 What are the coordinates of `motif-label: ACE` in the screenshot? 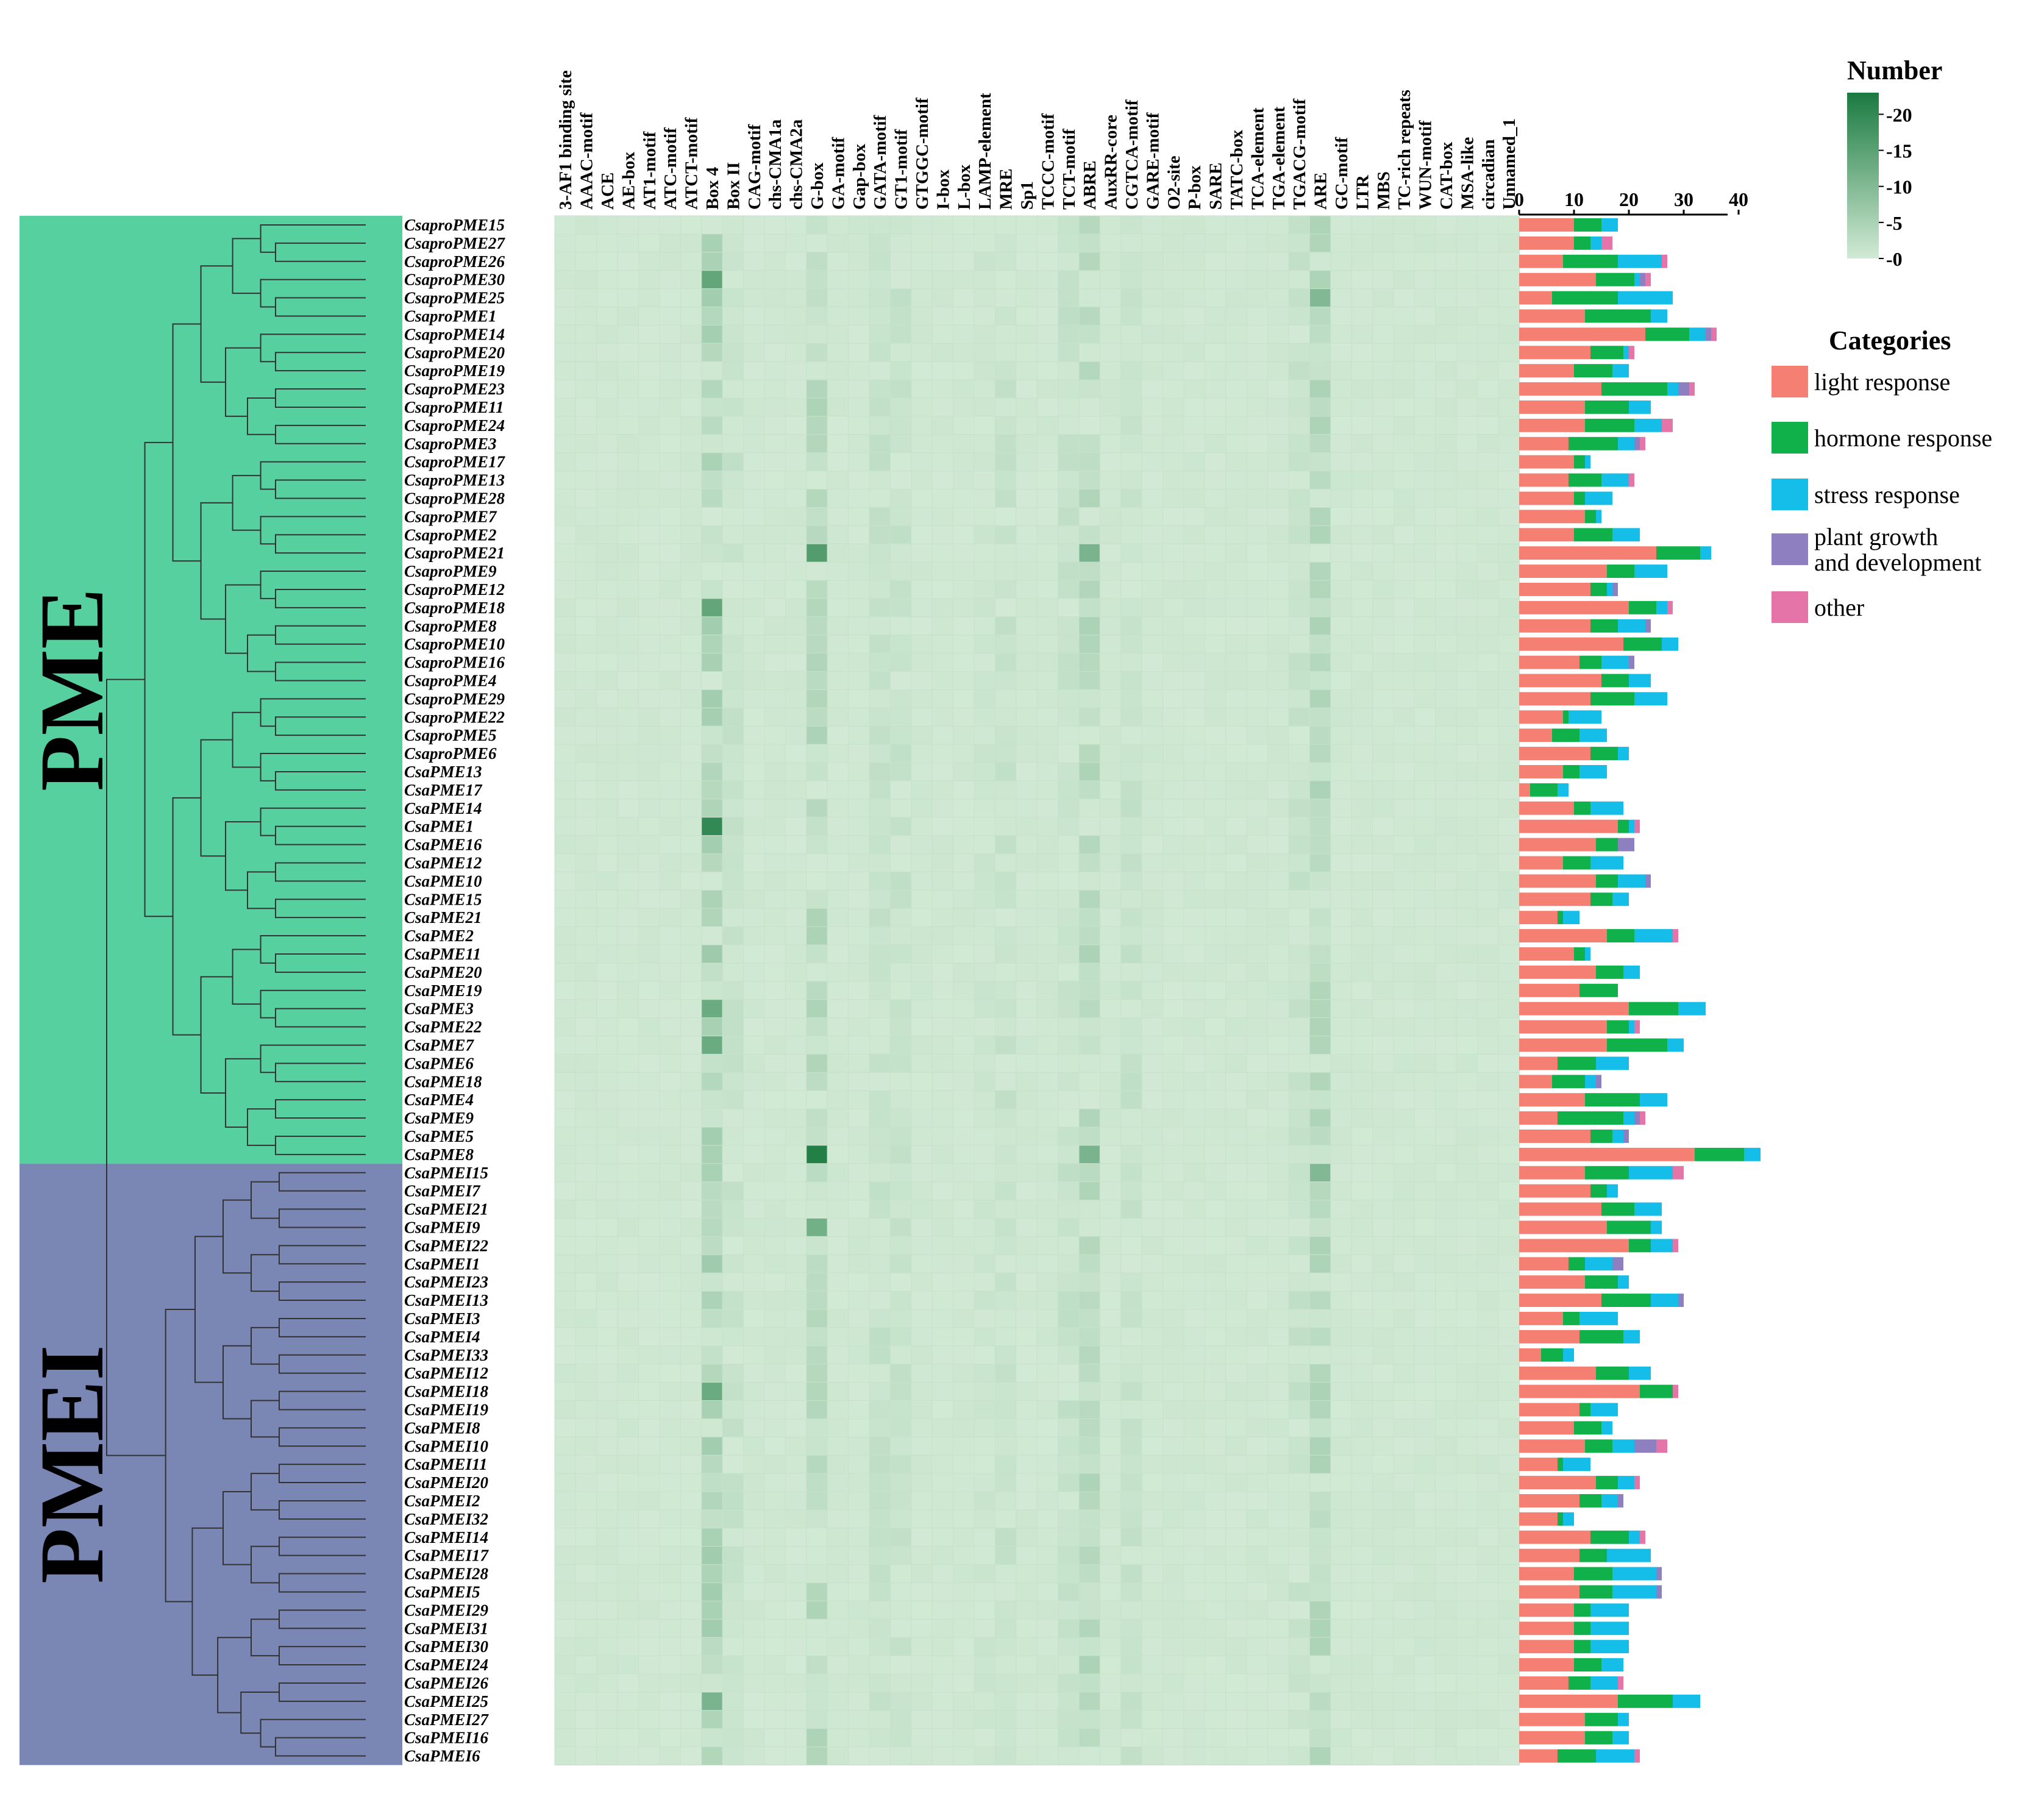 It's located at (608, 191).